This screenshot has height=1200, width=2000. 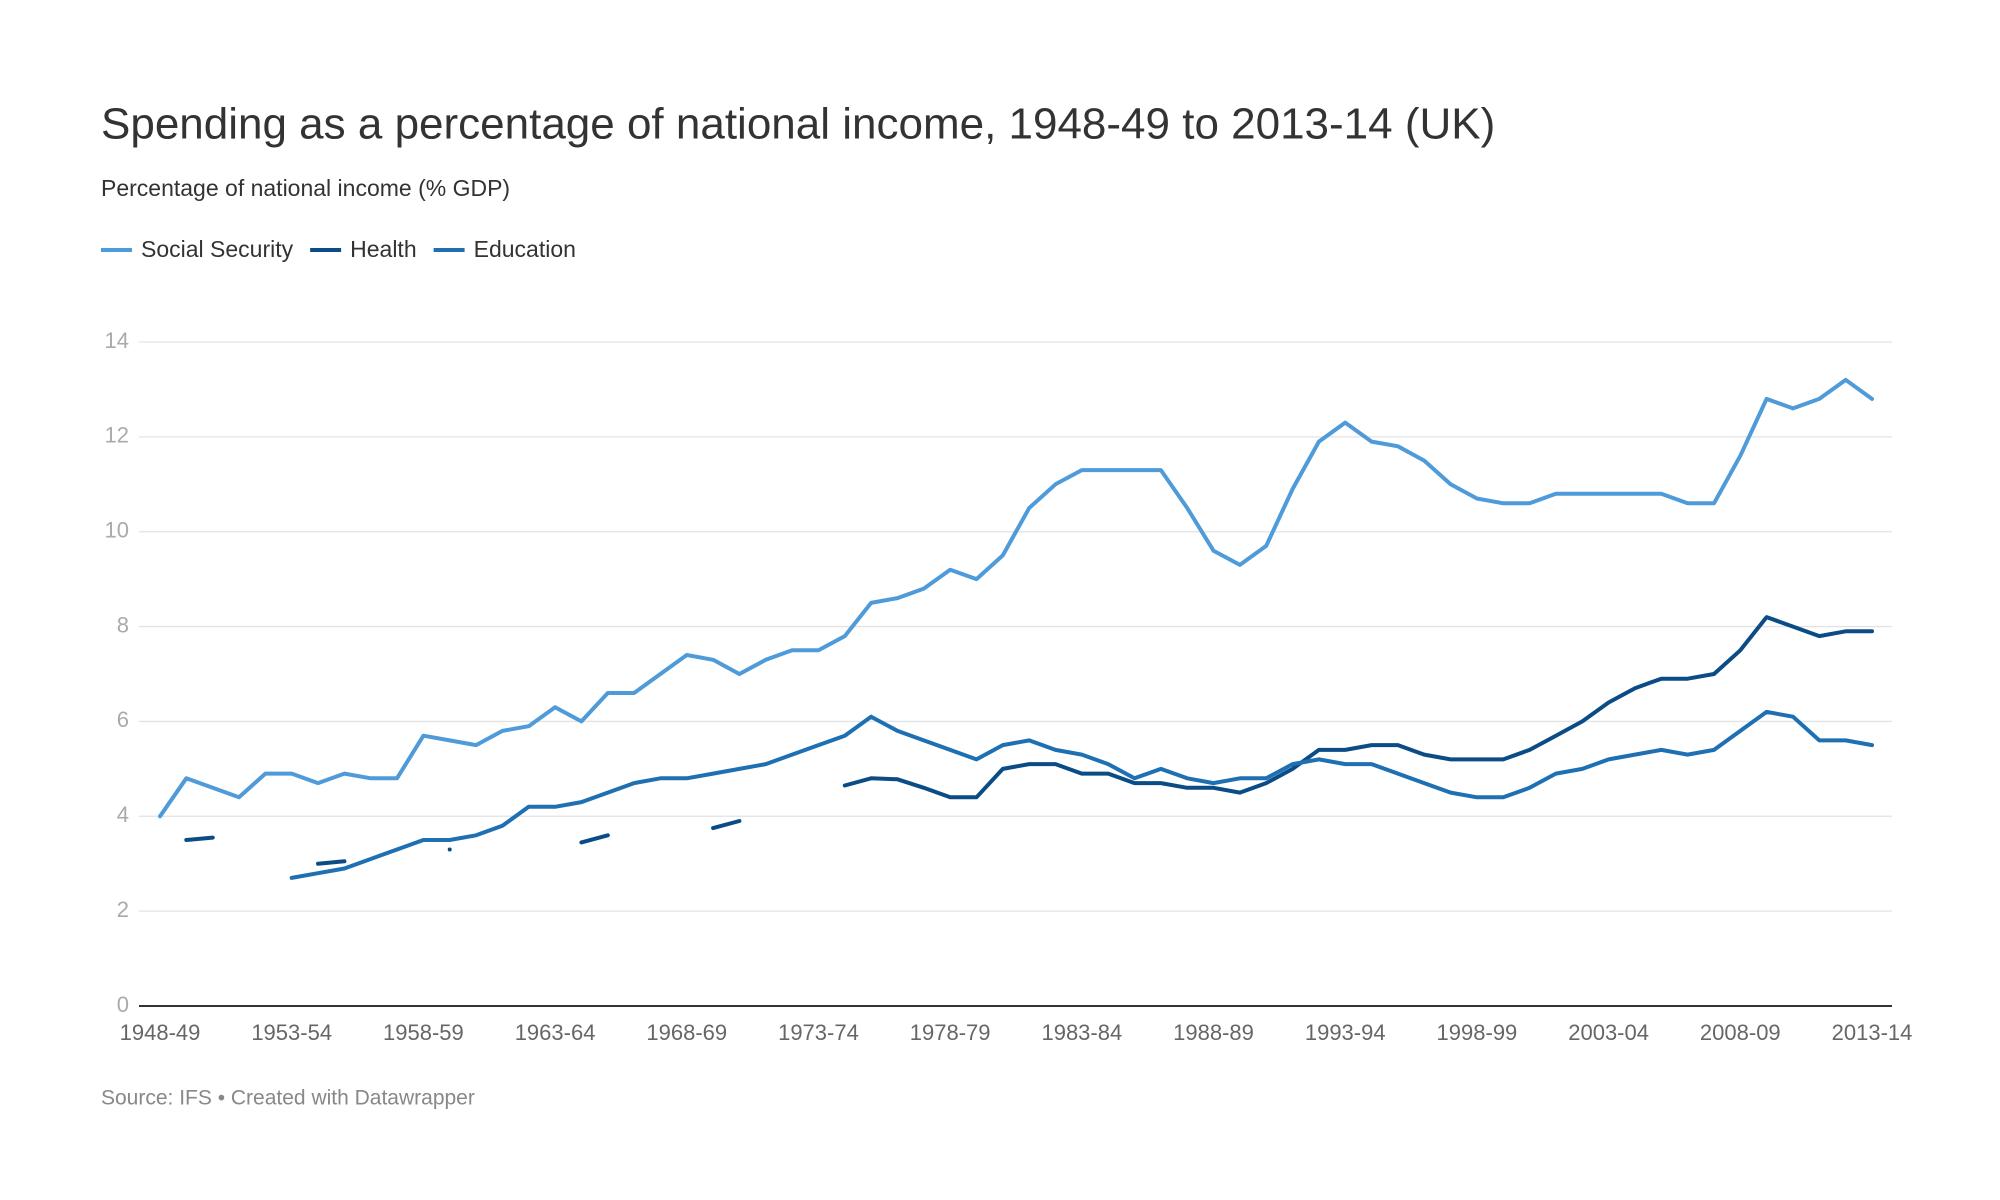 I want to click on y-tick-label: 8, so click(x=123, y=624).